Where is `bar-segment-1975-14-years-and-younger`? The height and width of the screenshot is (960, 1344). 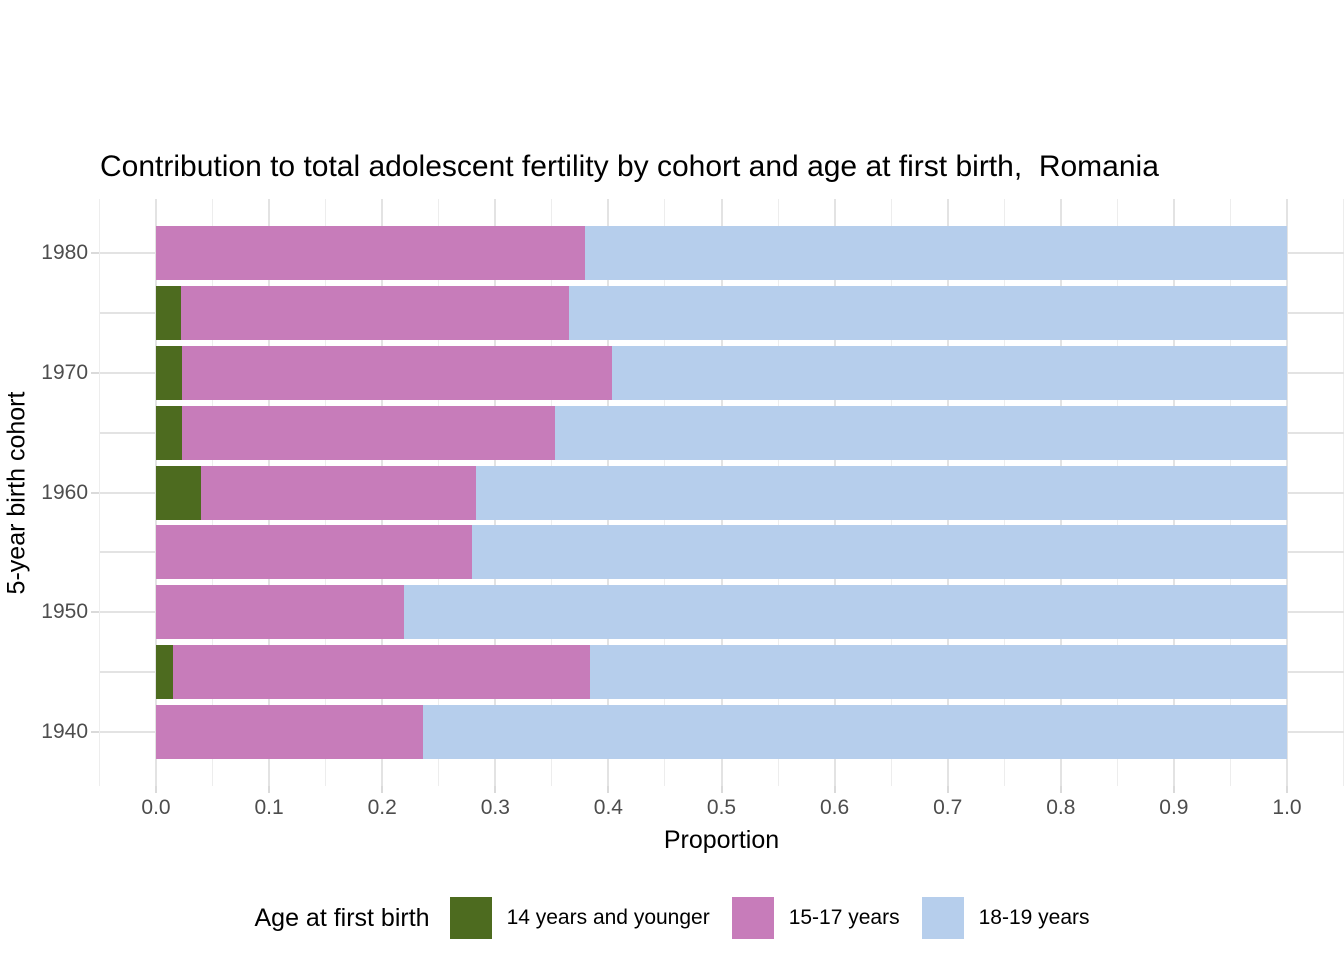 bar-segment-1975-14-years-and-younger is located at coordinates (168, 312).